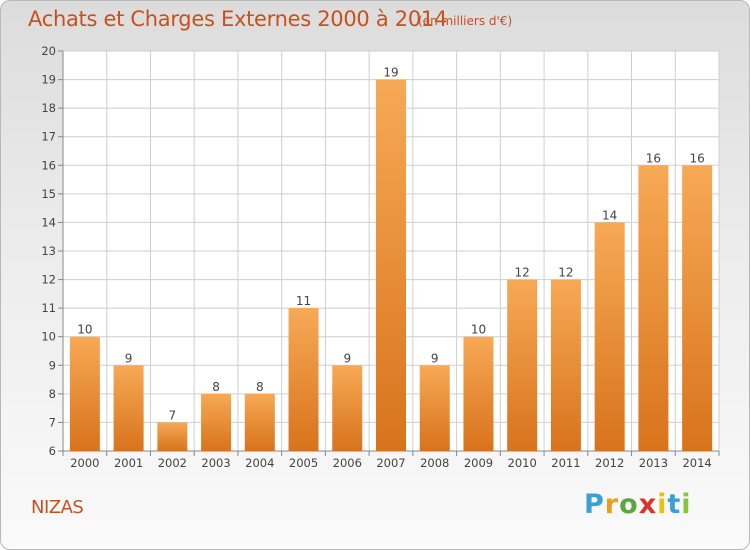  I want to click on brand-letter: t, so click(674, 504).